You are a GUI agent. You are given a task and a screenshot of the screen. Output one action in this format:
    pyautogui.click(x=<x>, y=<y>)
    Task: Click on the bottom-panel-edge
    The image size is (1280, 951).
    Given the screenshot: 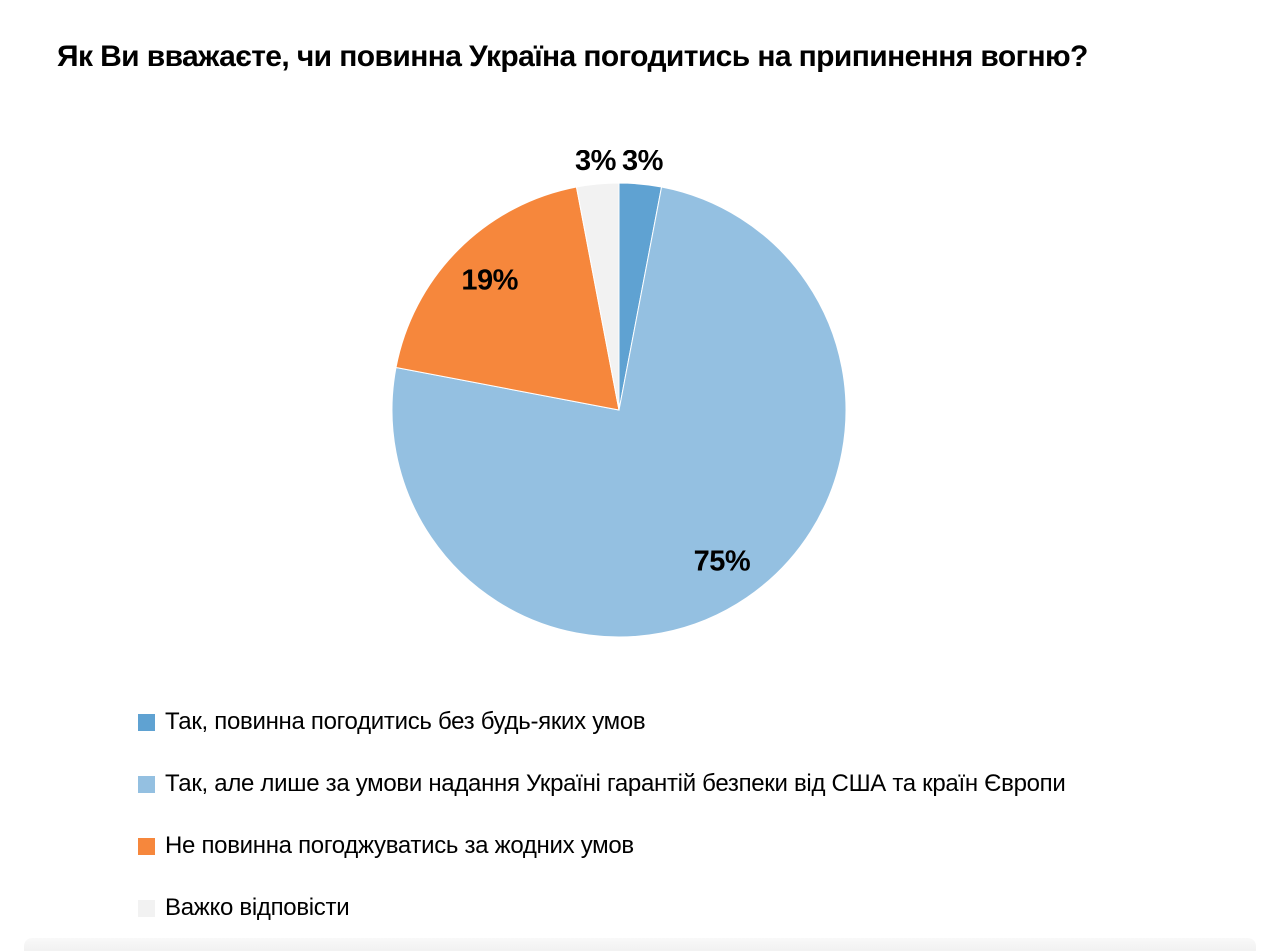 What is the action you would take?
    pyautogui.click(x=640, y=944)
    